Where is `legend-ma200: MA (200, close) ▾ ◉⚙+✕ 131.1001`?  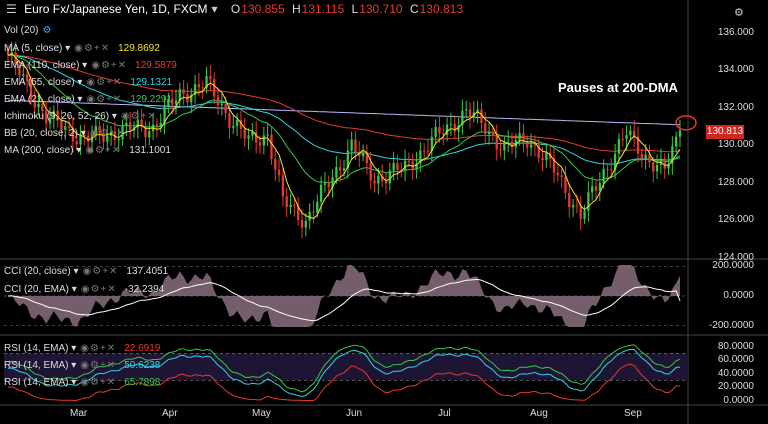
legend-ma200: MA (200, close) ▾ ◉⚙+✕ 131.1001 is located at coordinates (87, 150).